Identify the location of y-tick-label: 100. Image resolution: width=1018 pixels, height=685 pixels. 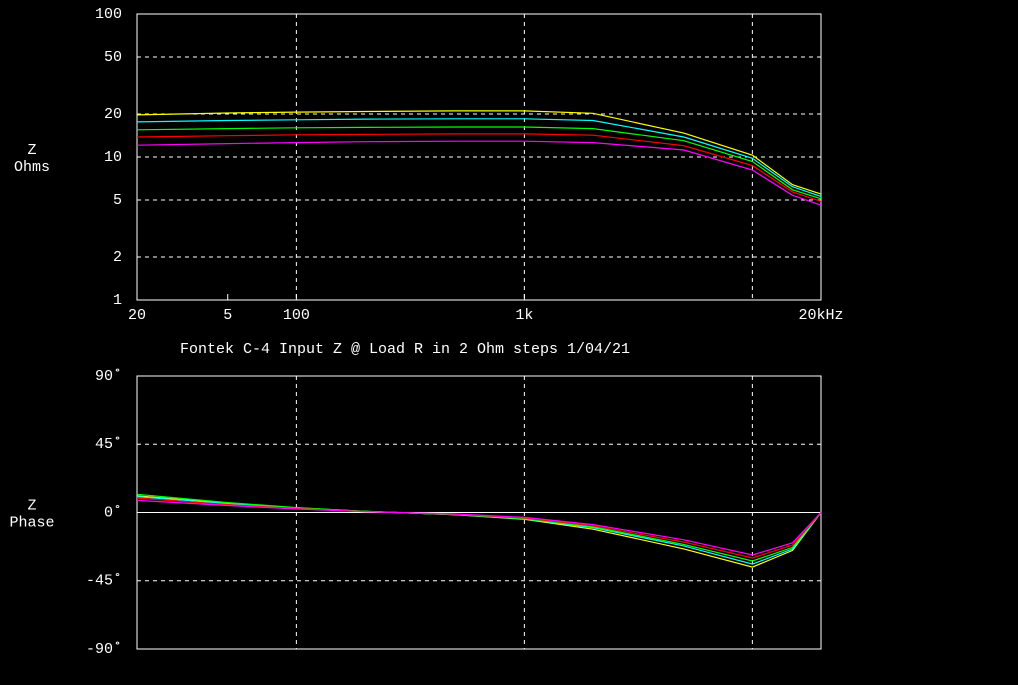
(108, 14).